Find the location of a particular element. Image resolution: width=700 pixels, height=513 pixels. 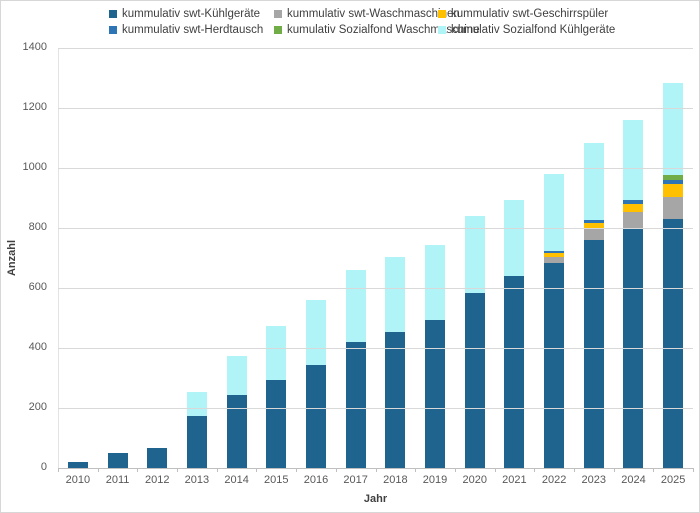

legend-item: kummulativ swt-Kühlgeräte is located at coordinates (191, 14).